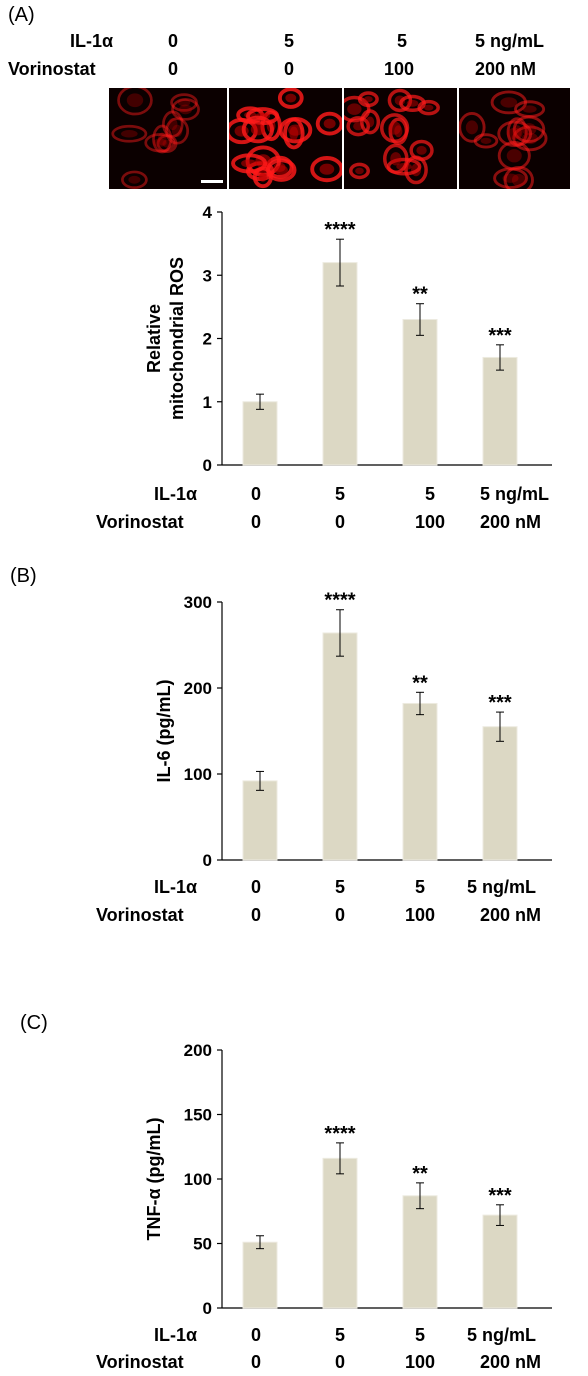  What do you see at coordinates (198, 688) in the screenshot?
I see `y-tick-label: 200` at bounding box center [198, 688].